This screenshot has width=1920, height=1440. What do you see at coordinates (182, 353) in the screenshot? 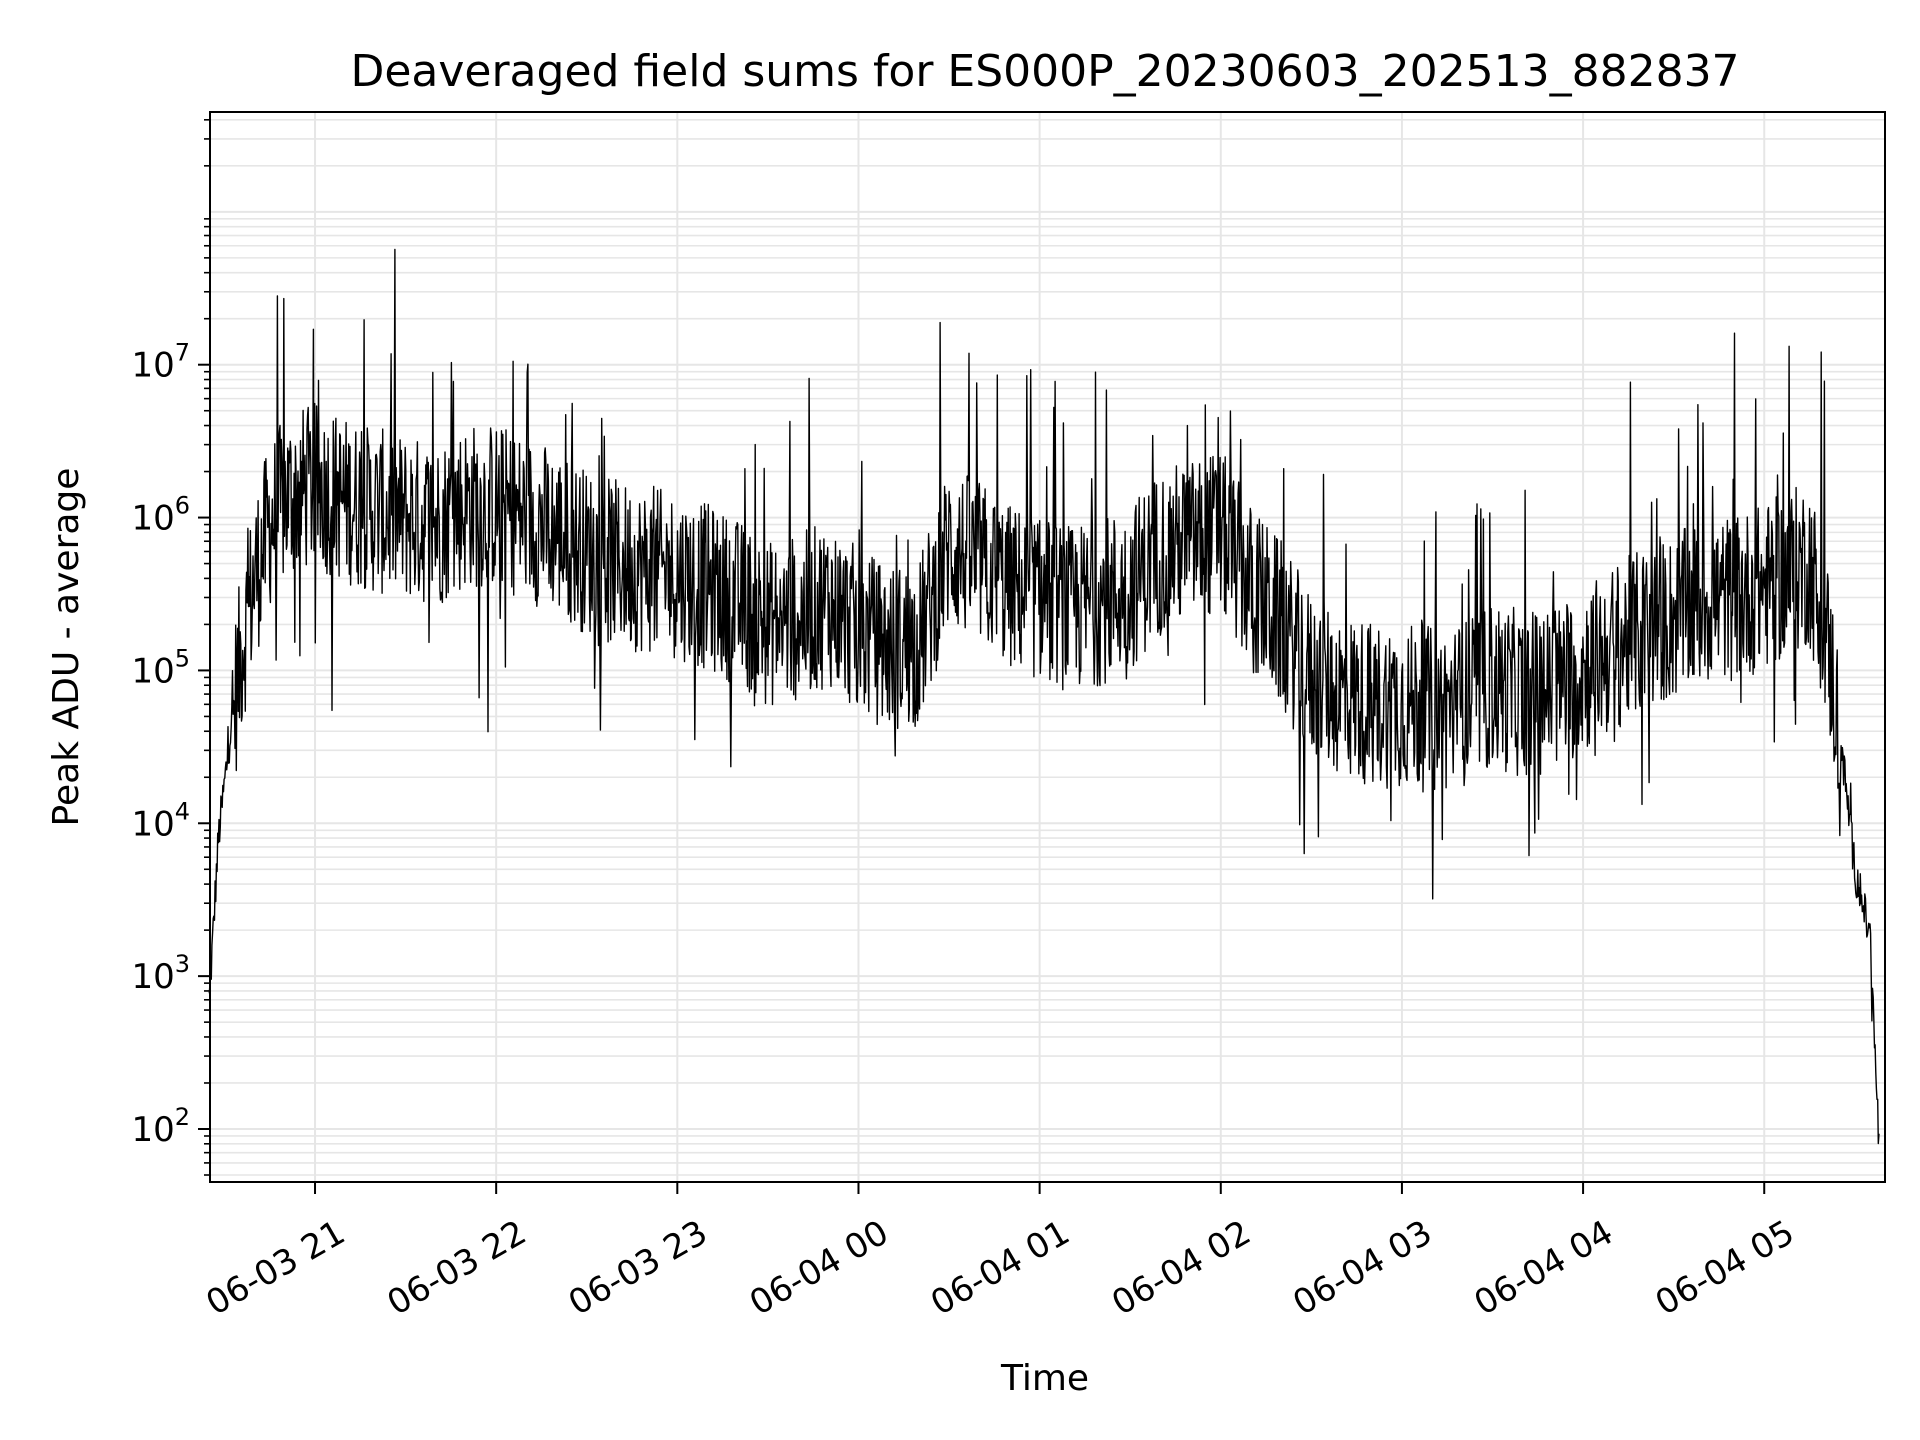
I see `y-tick-exponent: 7` at bounding box center [182, 353].